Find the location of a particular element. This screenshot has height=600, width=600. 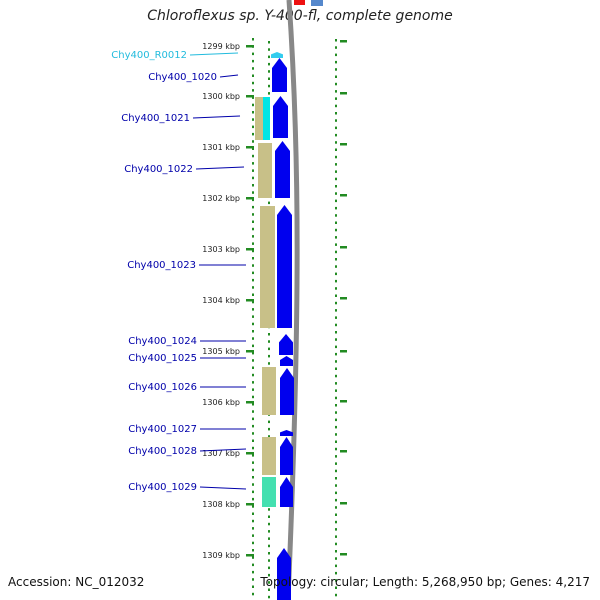

homology-block is located at coordinates (269, 492).